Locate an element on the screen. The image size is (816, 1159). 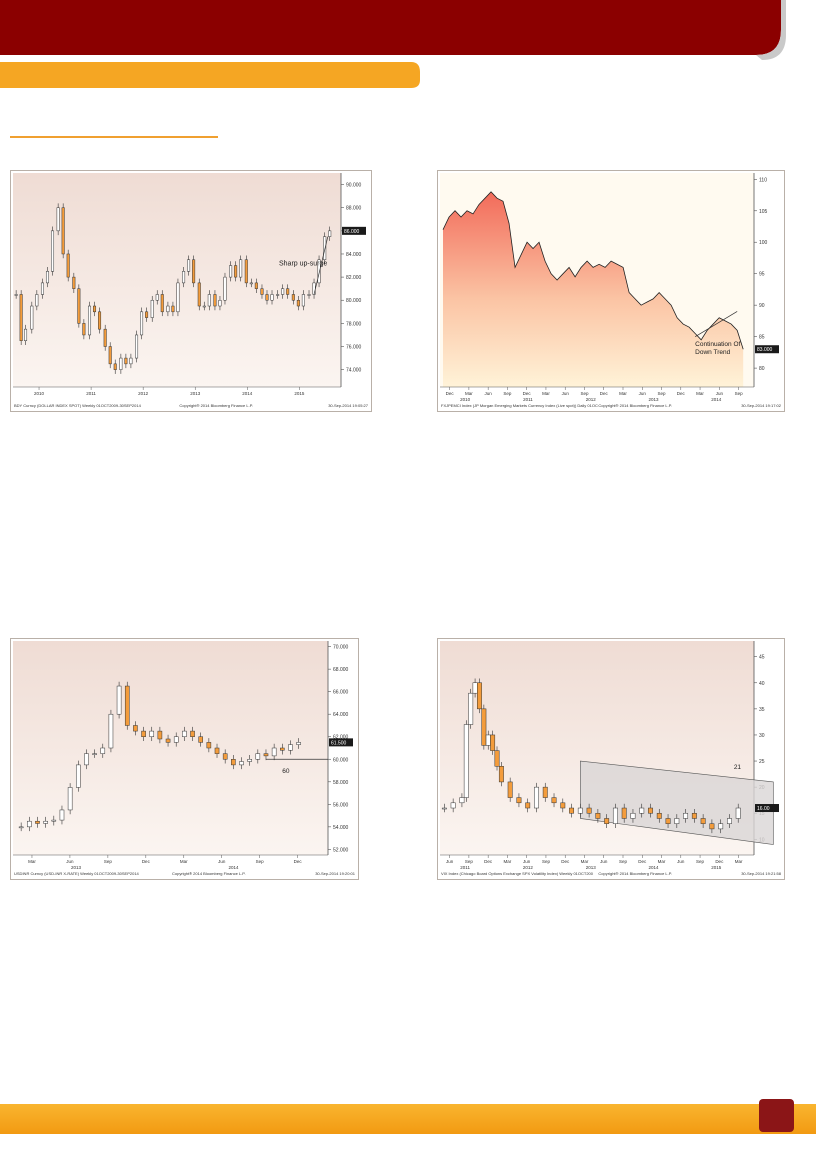
y-tick-label: 80 is located at coordinates (762, 369).